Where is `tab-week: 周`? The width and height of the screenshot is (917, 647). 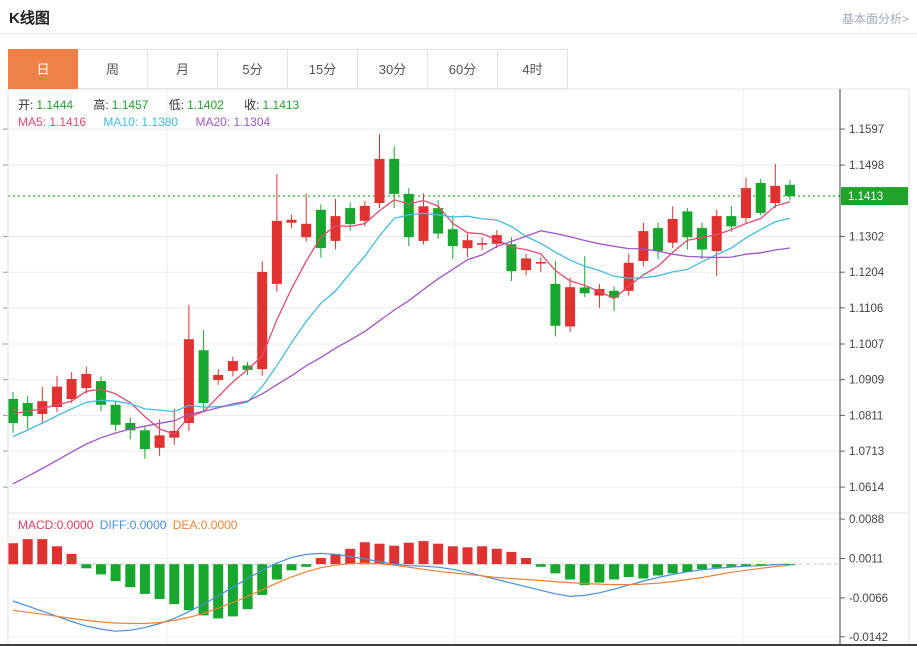
tab-week: 周 is located at coordinates (113, 69).